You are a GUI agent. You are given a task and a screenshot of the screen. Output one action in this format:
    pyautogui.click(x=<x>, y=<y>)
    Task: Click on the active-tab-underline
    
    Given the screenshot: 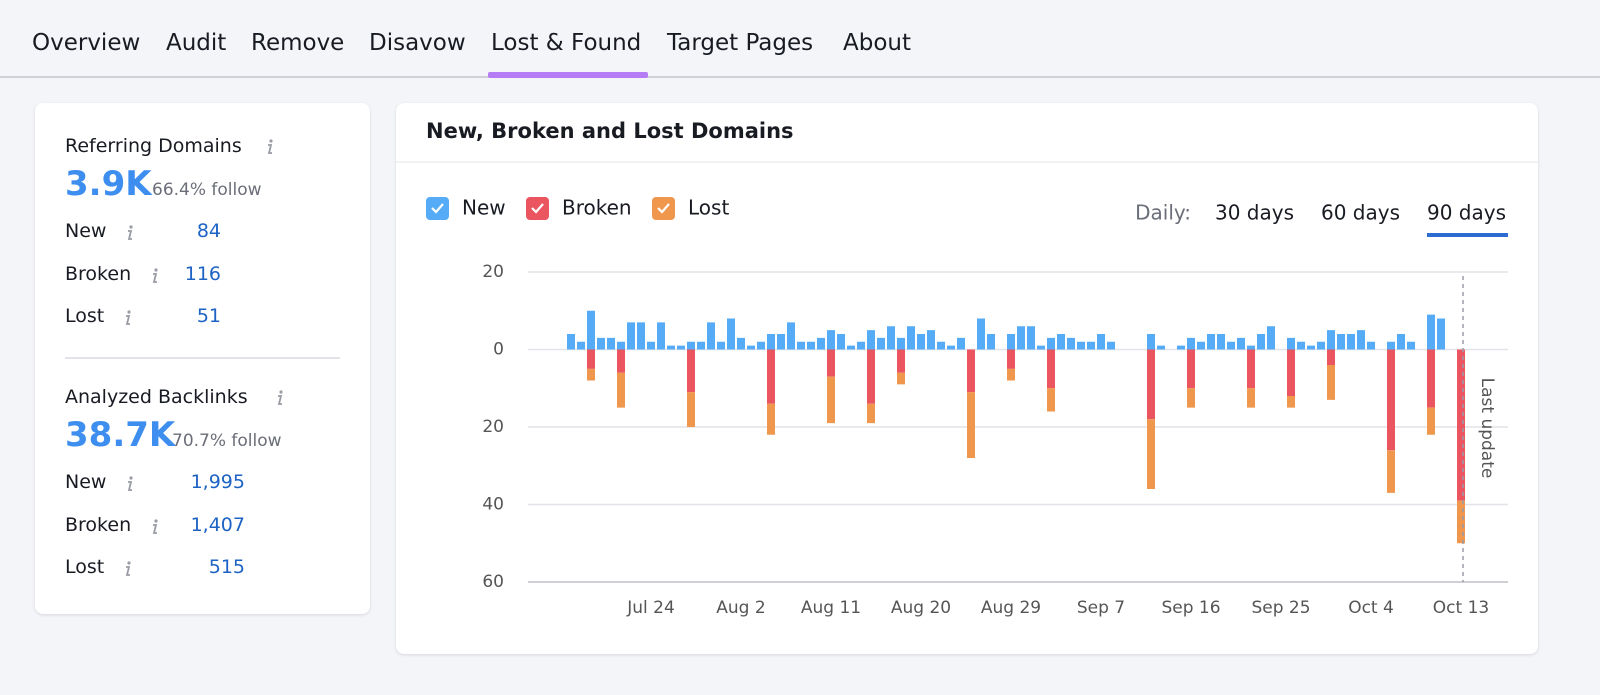 What is the action you would take?
    pyautogui.click(x=568, y=75)
    